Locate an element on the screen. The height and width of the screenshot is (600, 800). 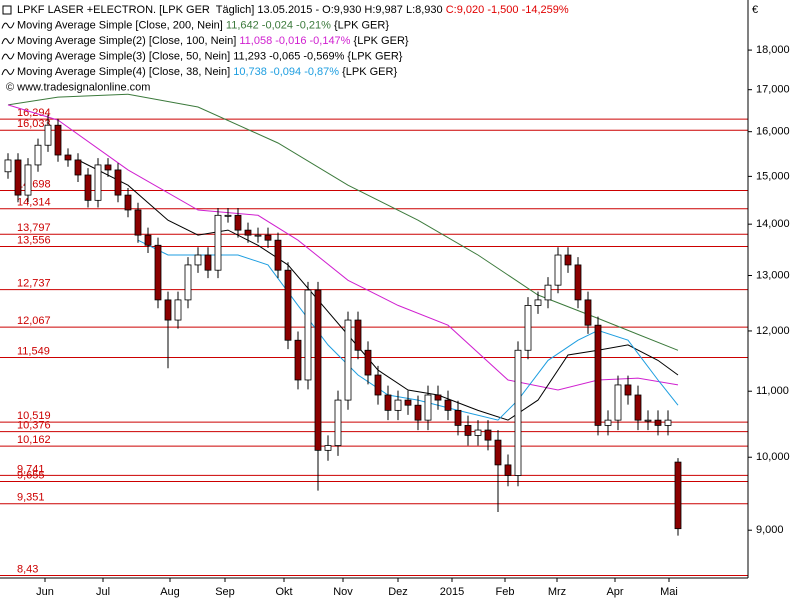
y-tick-label: 18,000 is located at coordinates (773, 50).